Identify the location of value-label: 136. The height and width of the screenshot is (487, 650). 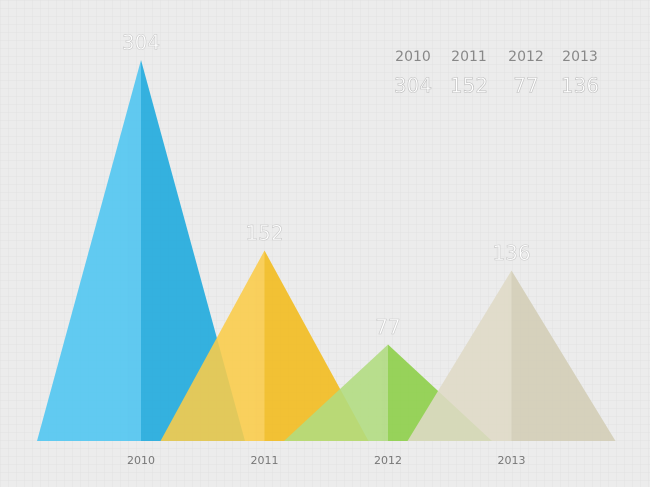
(511, 253).